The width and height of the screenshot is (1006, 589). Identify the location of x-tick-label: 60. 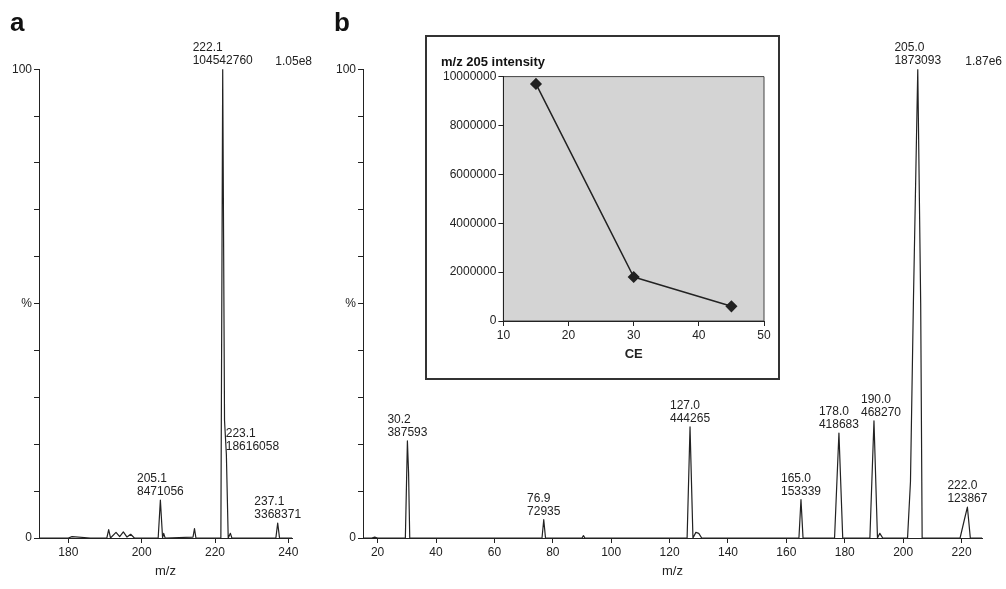
(494, 551).